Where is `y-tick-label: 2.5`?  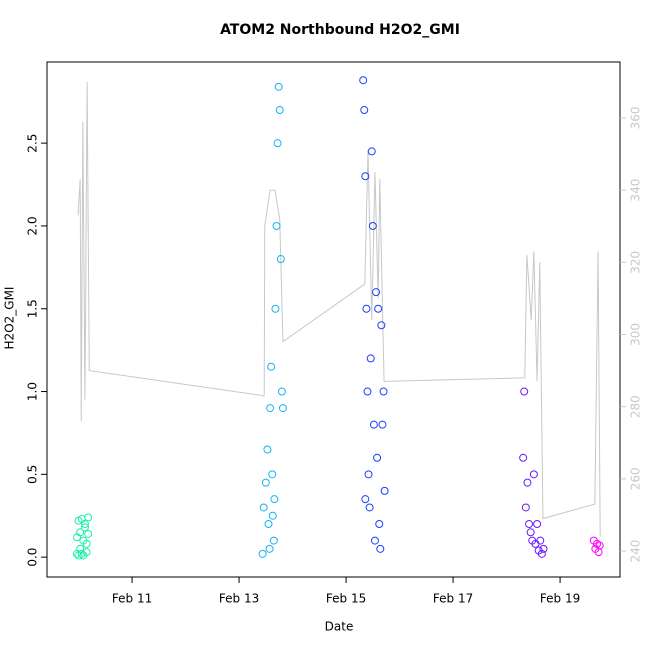 y-tick-label: 2.5 is located at coordinates (33, 143).